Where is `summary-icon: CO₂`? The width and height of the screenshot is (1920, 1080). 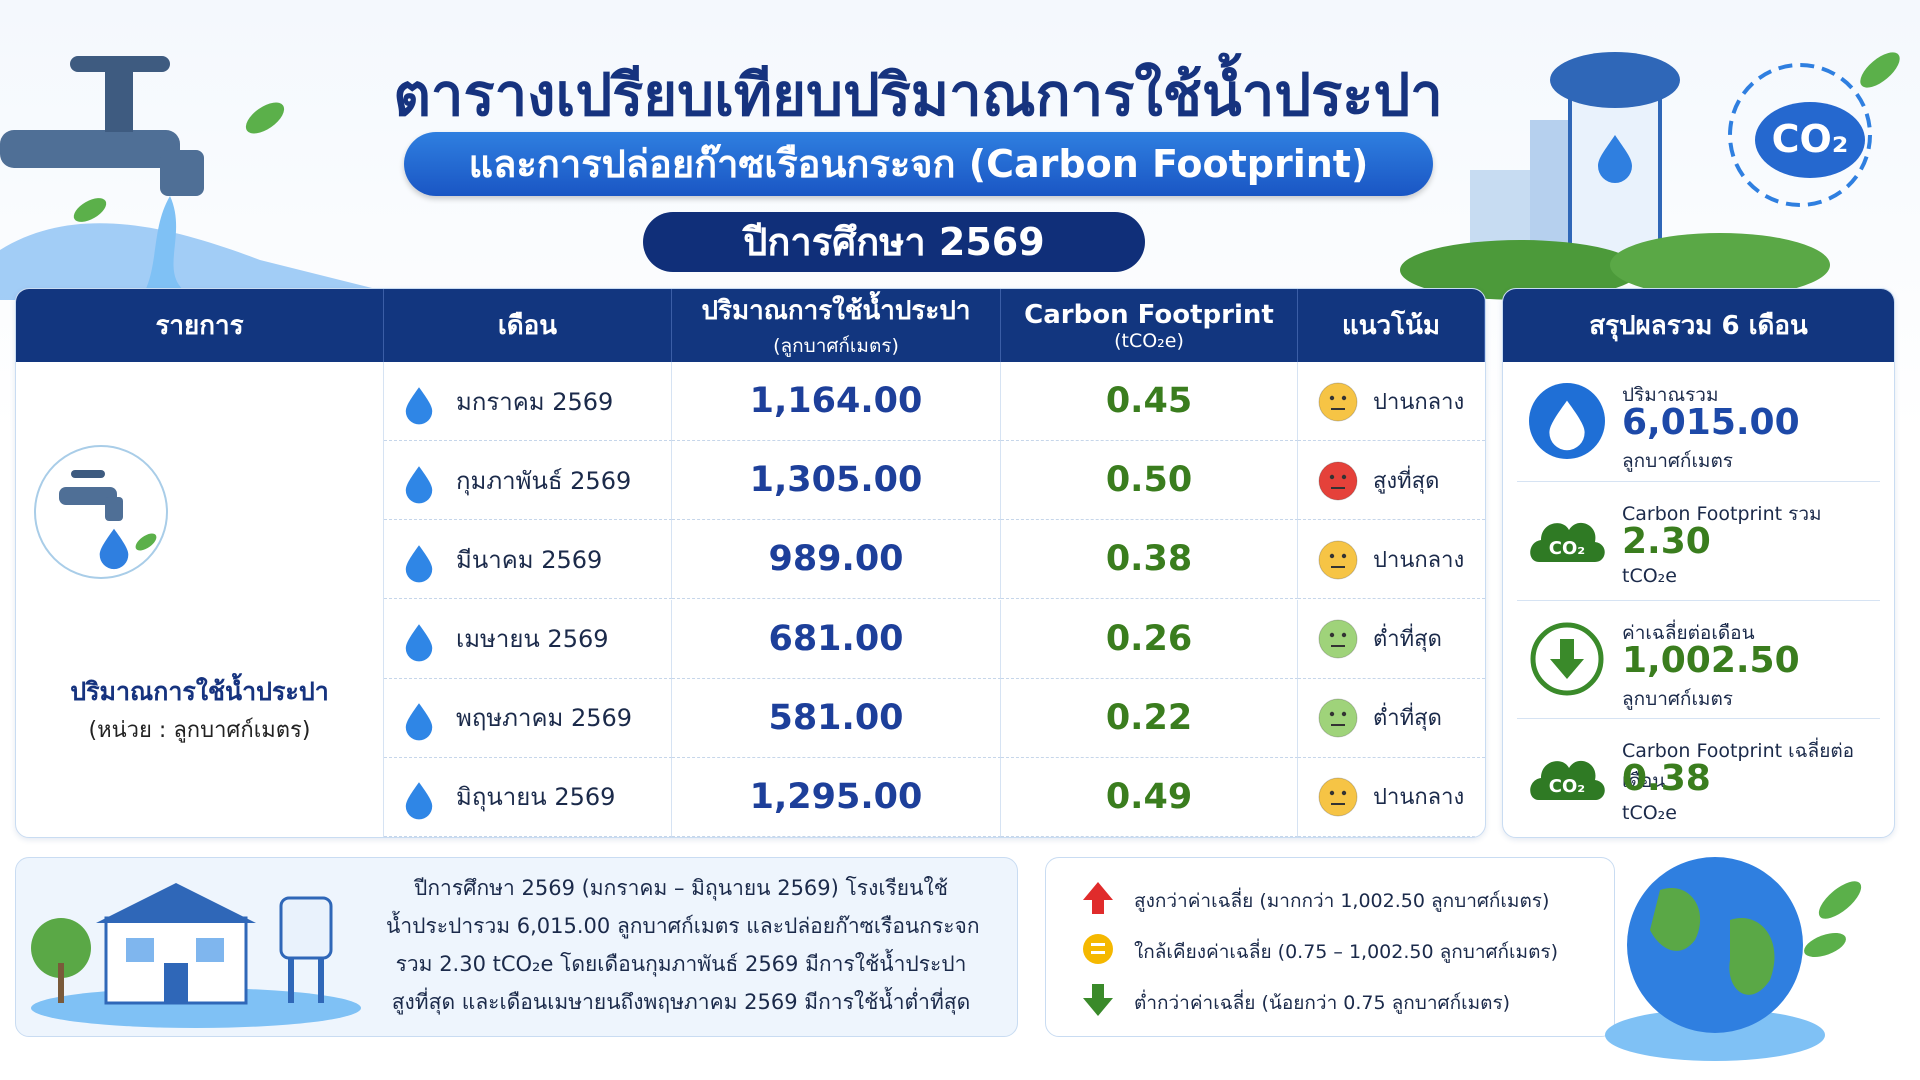 summary-icon: CO₂ is located at coordinates (1567, 780).